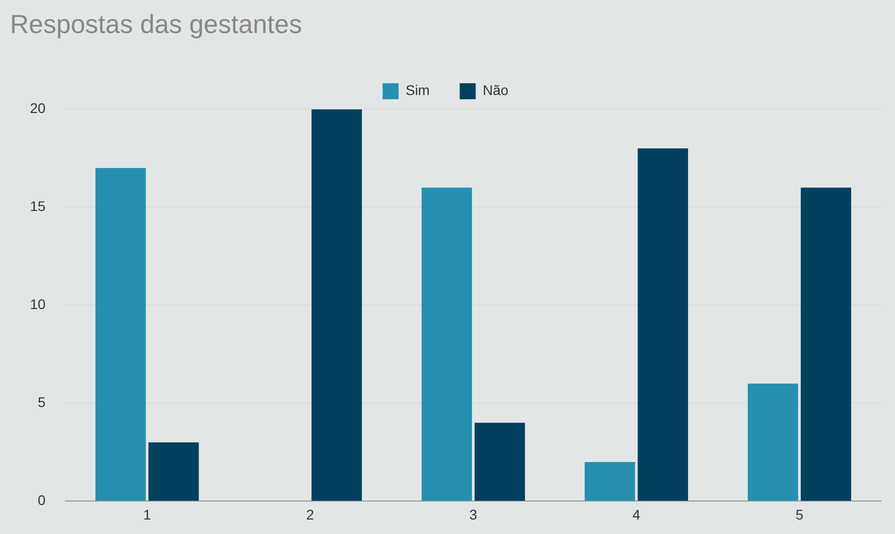 The image size is (895, 534). What do you see at coordinates (38, 206) in the screenshot?
I see `y-tick-label: 15` at bounding box center [38, 206].